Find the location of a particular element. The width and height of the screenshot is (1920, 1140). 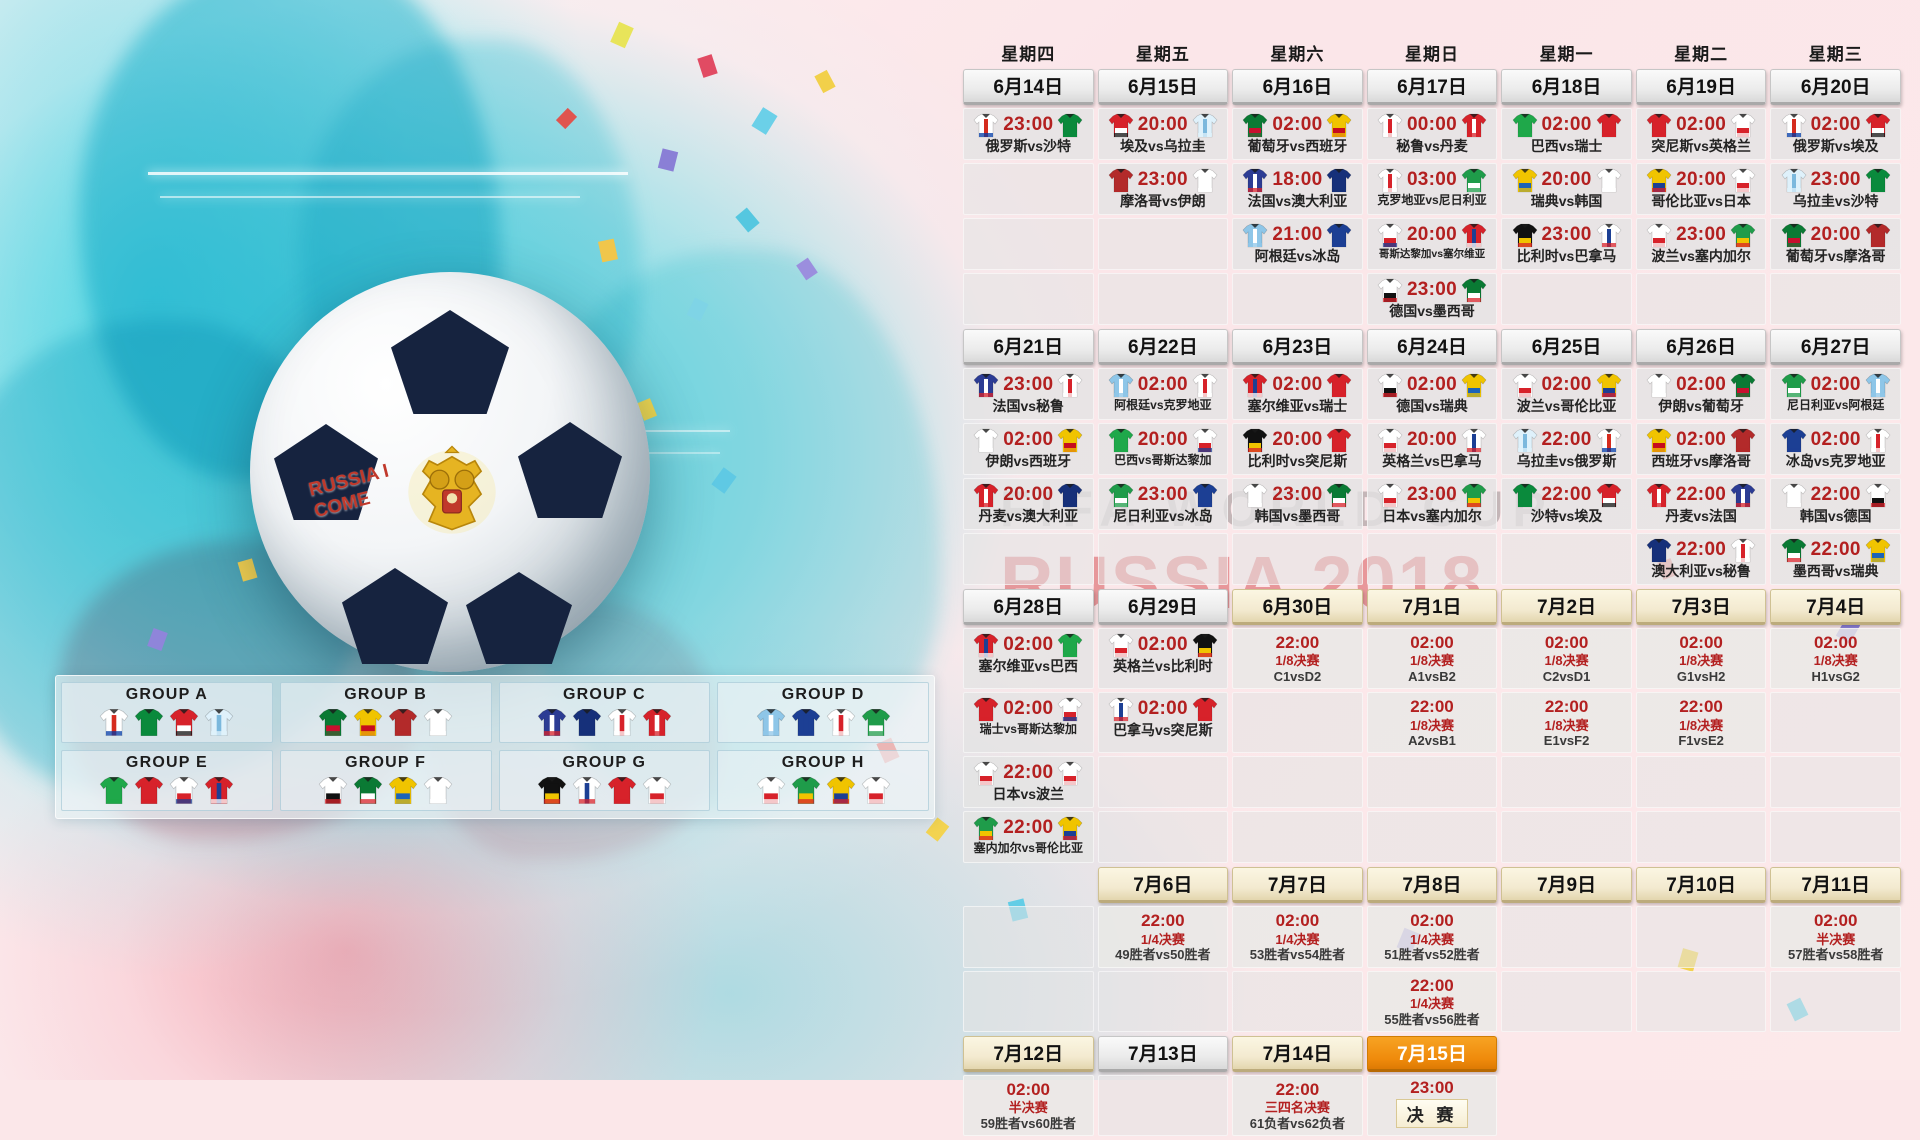

date-cell: 6月14日 is located at coordinates (1028, 87).